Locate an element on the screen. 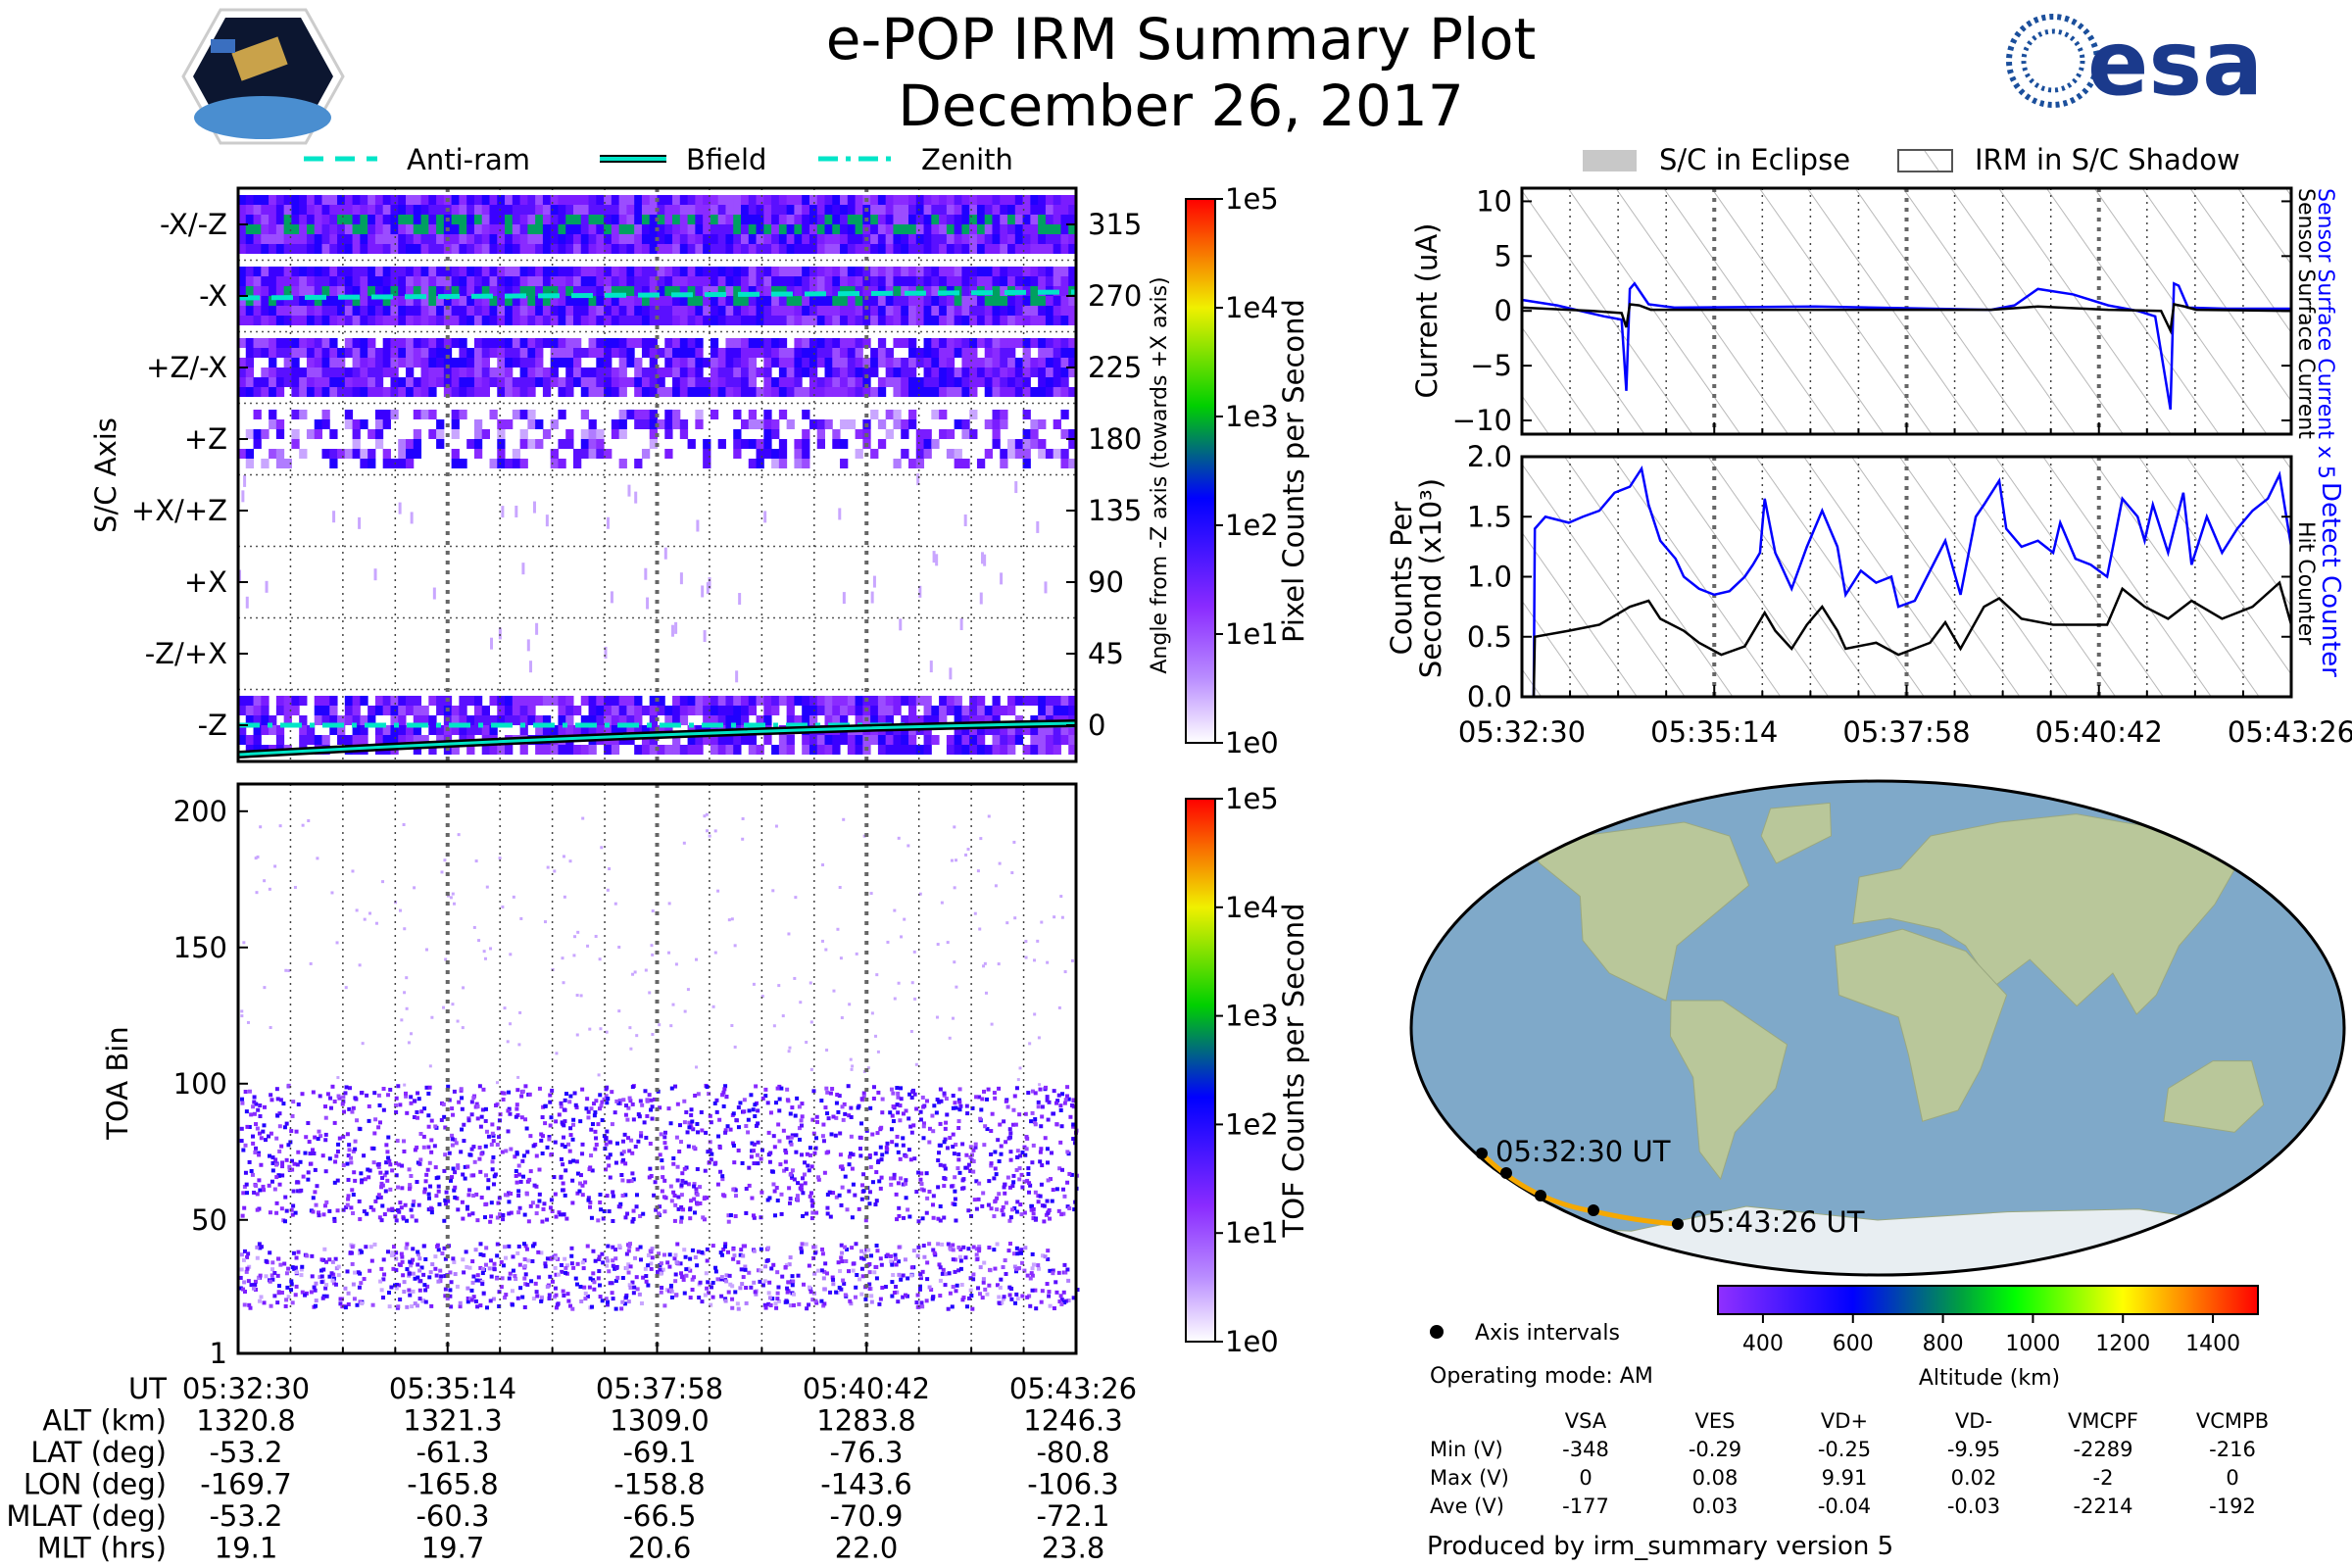 The width and height of the screenshot is (2352, 1568). angle-tick-label: 90 is located at coordinates (1106, 582).